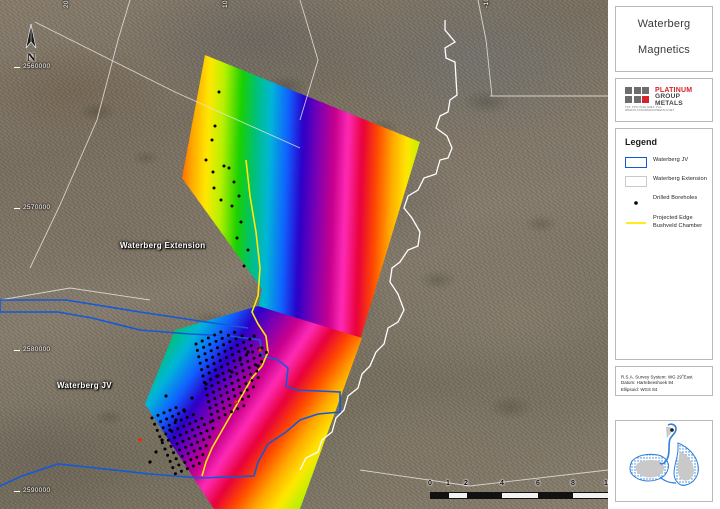  What do you see at coordinates (668, 97) in the screenshot?
I see `logo-word-group: GROUP` at bounding box center [668, 97].